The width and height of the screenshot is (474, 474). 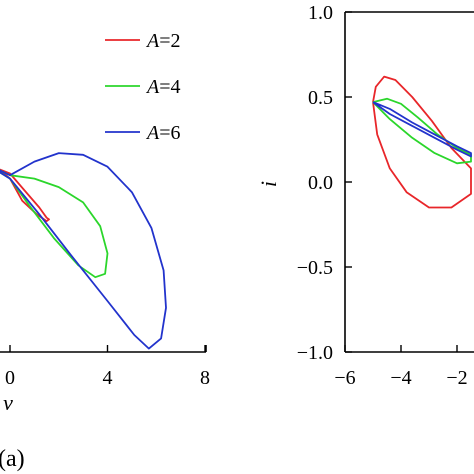 What do you see at coordinates (320, 13) in the screenshot?
I see `y-tick-label-b-4: 1.0` at bounding box center [320, 13].